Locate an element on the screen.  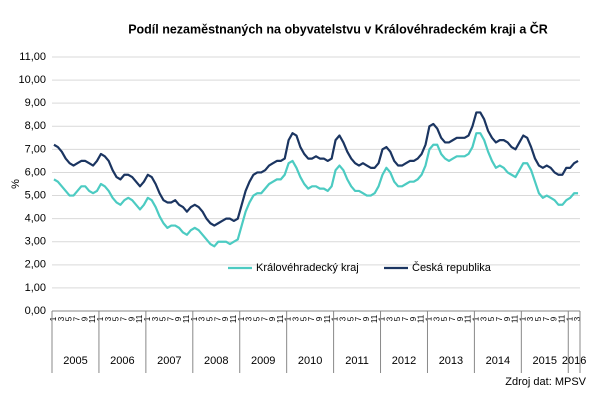
y-tick-label: 5,00 is located at coordinates (35, 195).